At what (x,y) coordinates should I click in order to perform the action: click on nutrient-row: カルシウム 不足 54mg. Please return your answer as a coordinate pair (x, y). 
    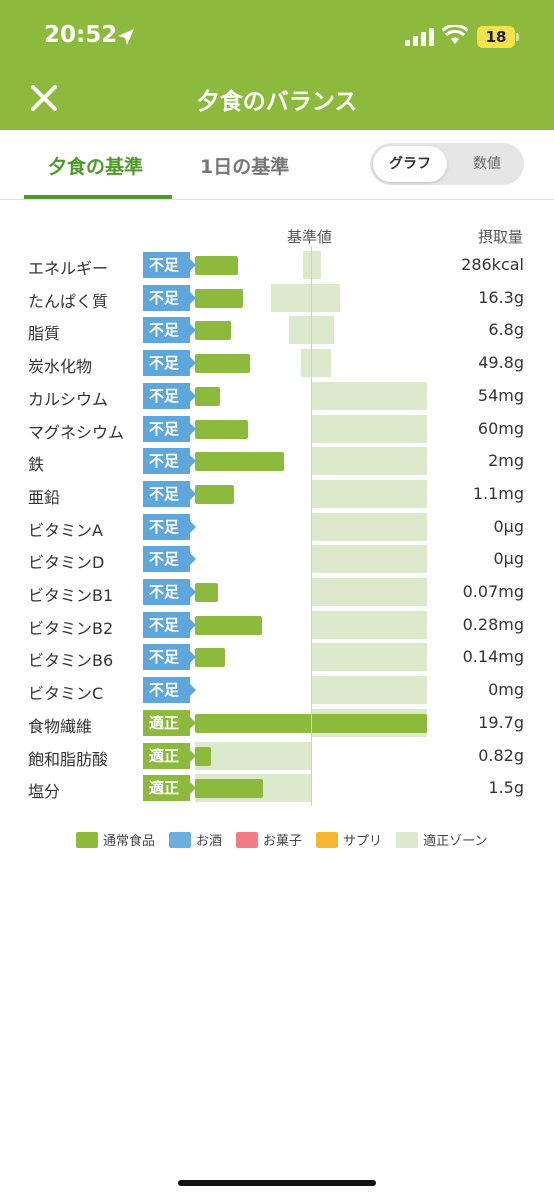
    Looking at the image, I should click on (277, 396).